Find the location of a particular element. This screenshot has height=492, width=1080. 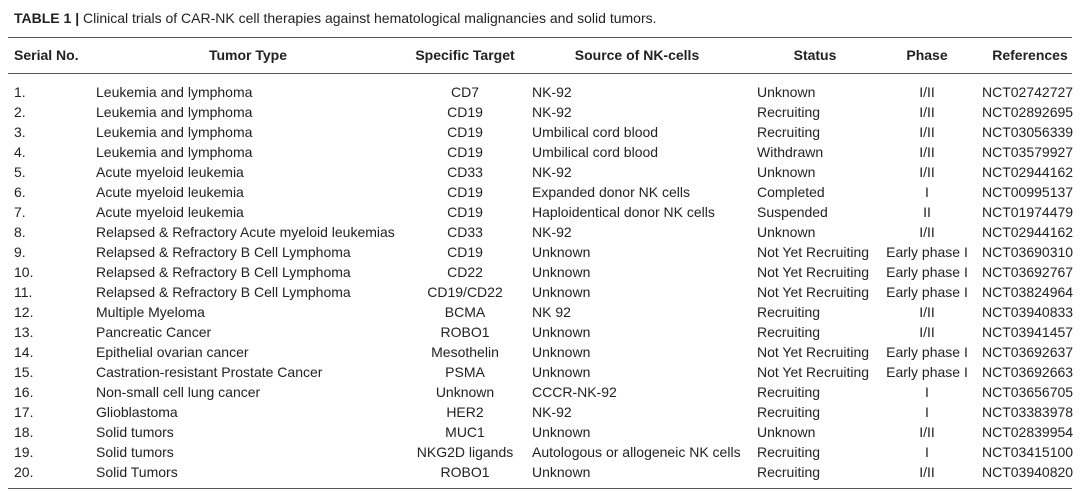

serial-no-cell: 2. is located at coordinates (20, 112).